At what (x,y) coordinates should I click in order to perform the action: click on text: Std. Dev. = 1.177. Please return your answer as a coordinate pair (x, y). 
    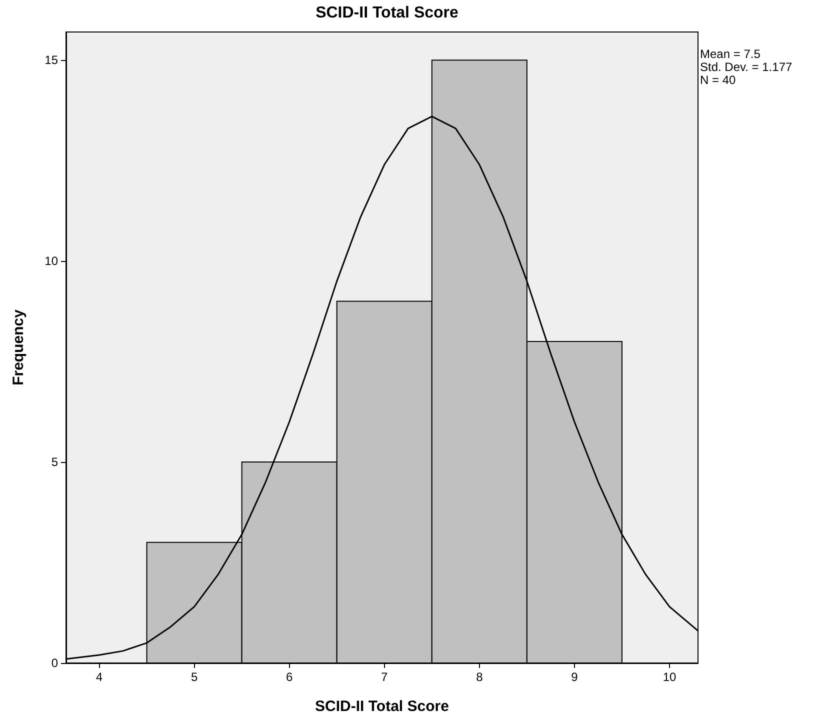
    Looking at the image, I should click on (746, 67).